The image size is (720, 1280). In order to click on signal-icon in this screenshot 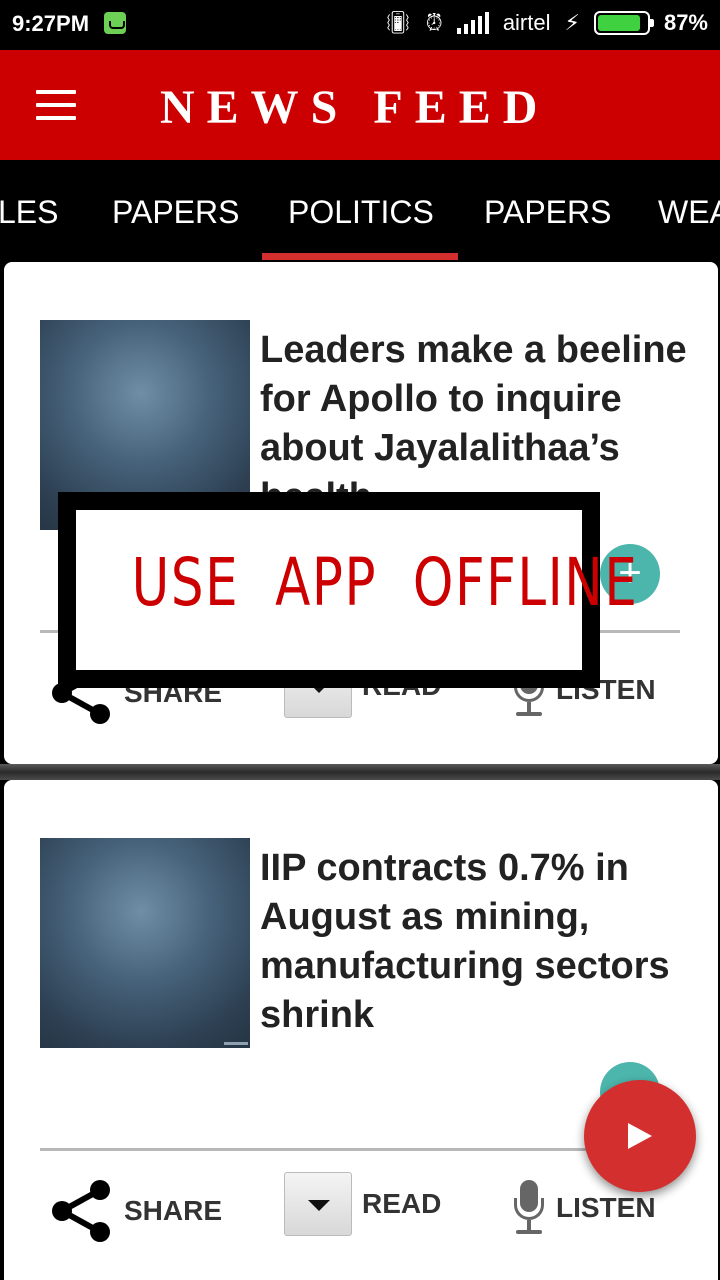, I will do `click(472, 23)`.